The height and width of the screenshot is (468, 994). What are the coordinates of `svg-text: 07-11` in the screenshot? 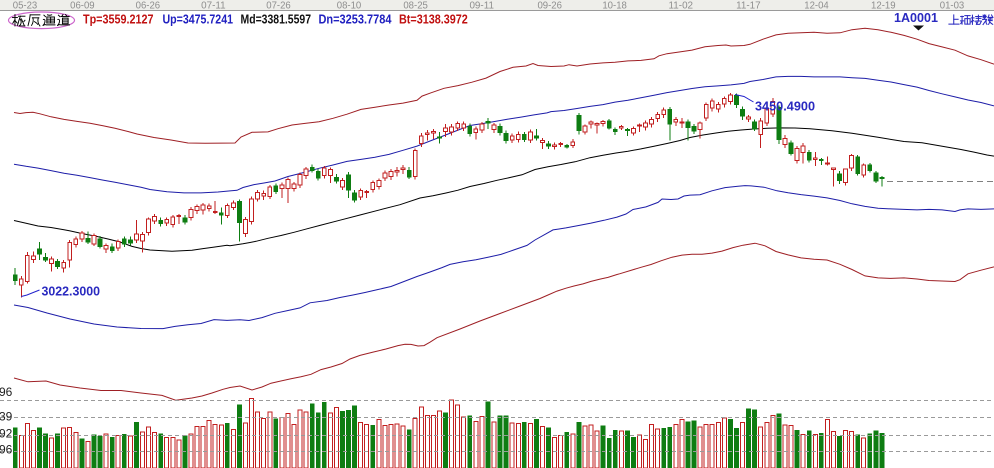 It's located at (213, 6).